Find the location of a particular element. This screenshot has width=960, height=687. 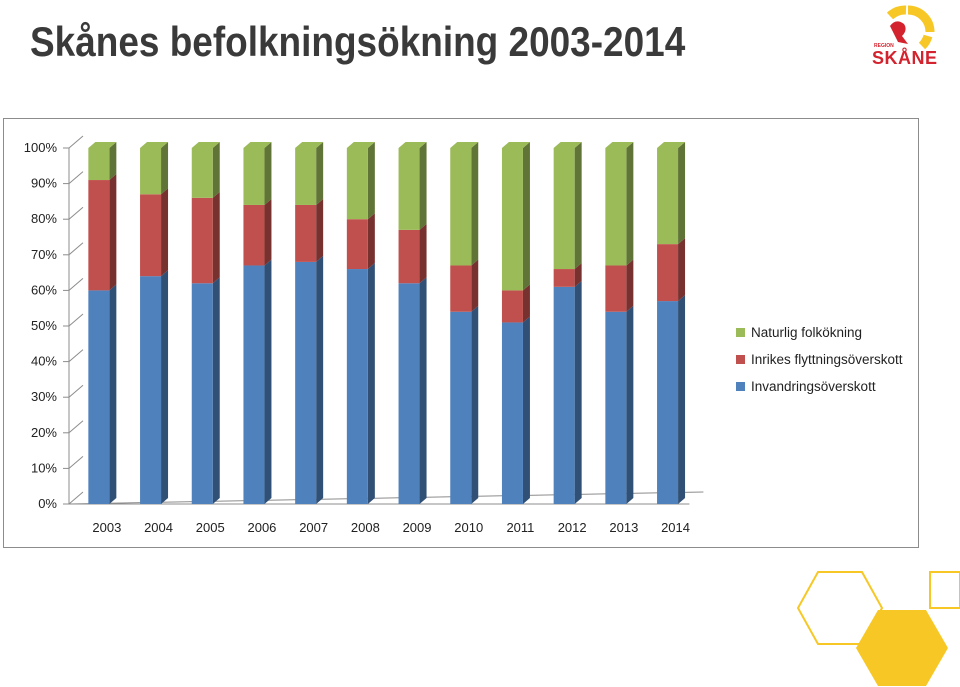

x-tick-label: 2007 is located at coordinates (313, 527).